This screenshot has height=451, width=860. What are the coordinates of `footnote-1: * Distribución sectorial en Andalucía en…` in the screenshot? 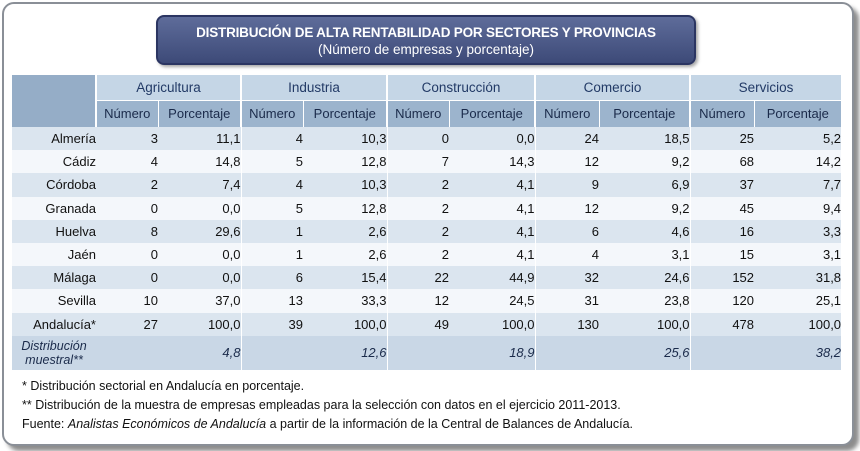 It's located at (163, 386).